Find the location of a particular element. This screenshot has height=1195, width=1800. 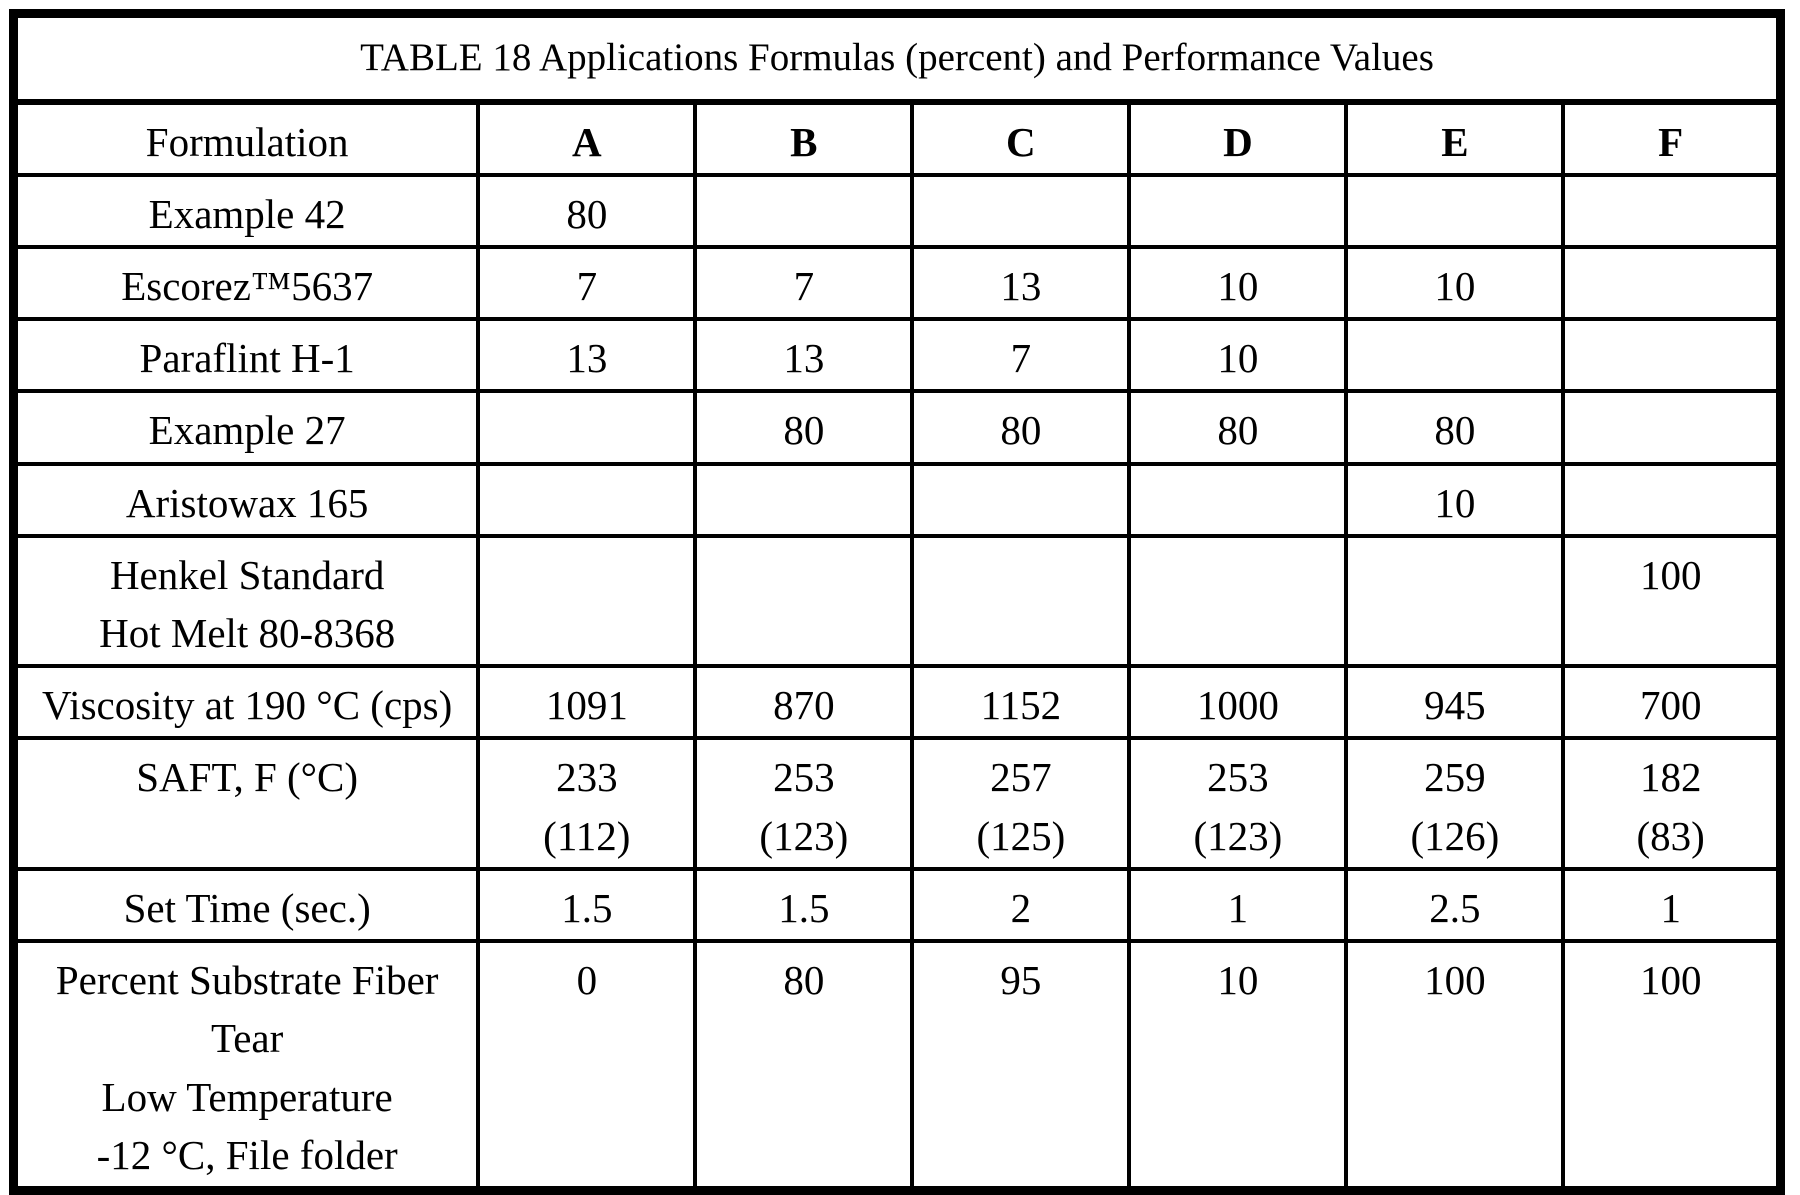

cell-value: 182 (83) is located at coordinates (1672, 803).